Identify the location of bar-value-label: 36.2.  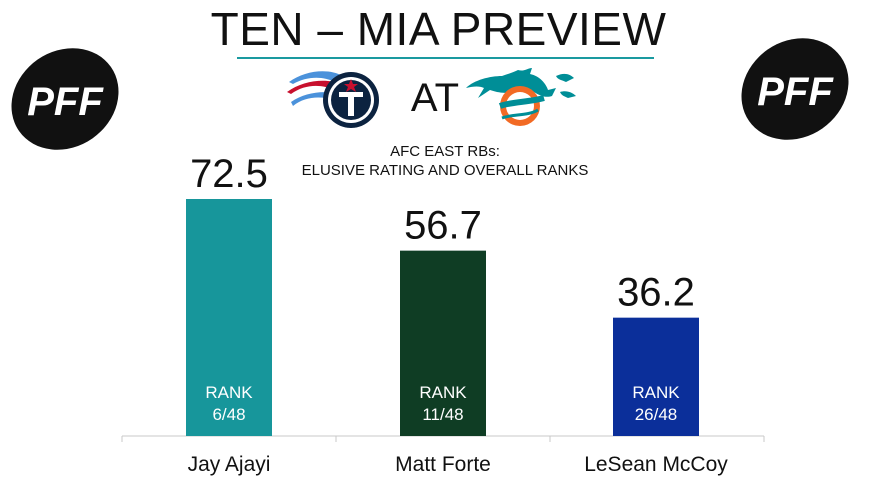
(656, 293).